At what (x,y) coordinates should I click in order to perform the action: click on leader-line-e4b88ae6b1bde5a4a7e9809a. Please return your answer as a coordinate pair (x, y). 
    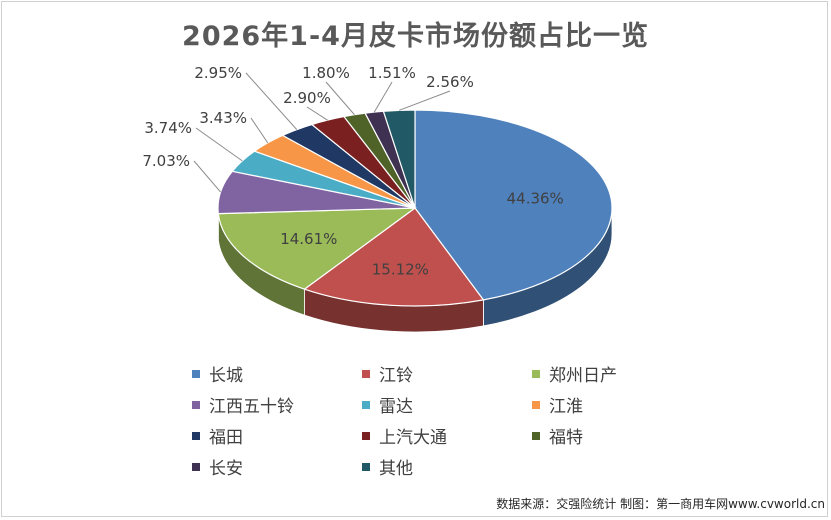
    Looking at the image, I should click on (317, 113).